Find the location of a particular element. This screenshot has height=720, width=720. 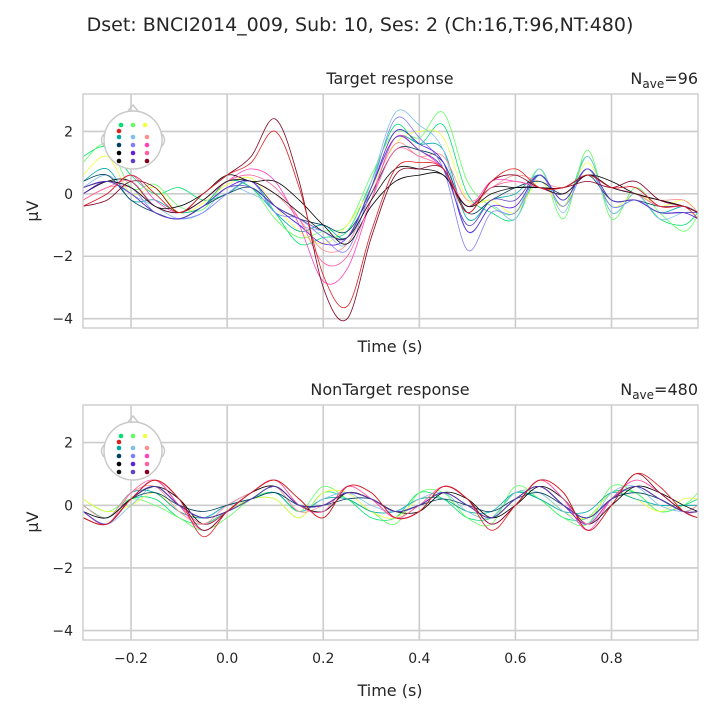

target-head-right-ear is located at coordinates (163, 140).